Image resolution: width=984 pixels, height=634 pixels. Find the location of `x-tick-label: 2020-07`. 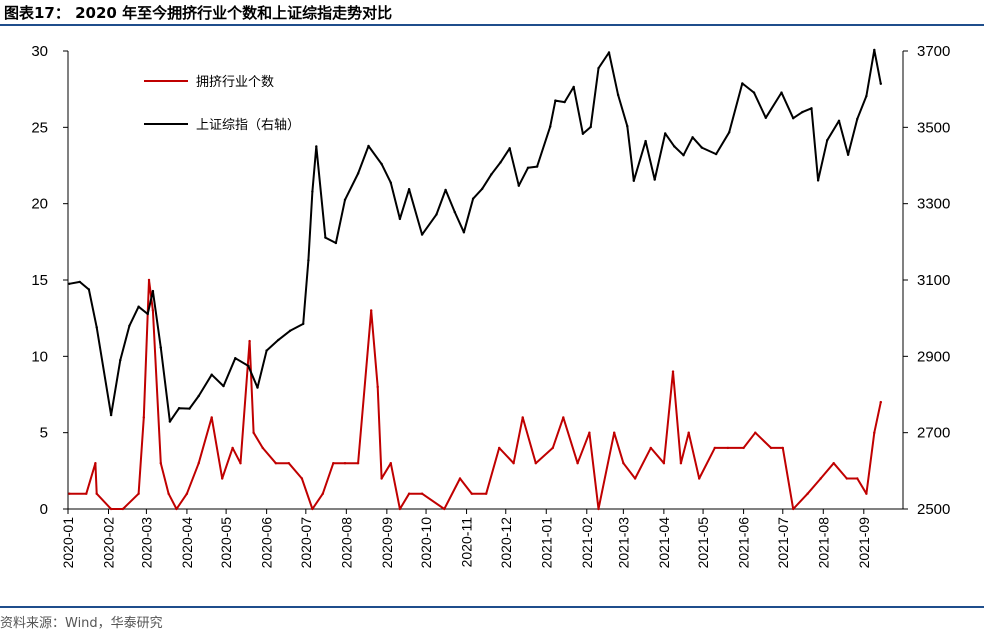

x-tick-label: 2020-07 is located at coordinates (306, 543).